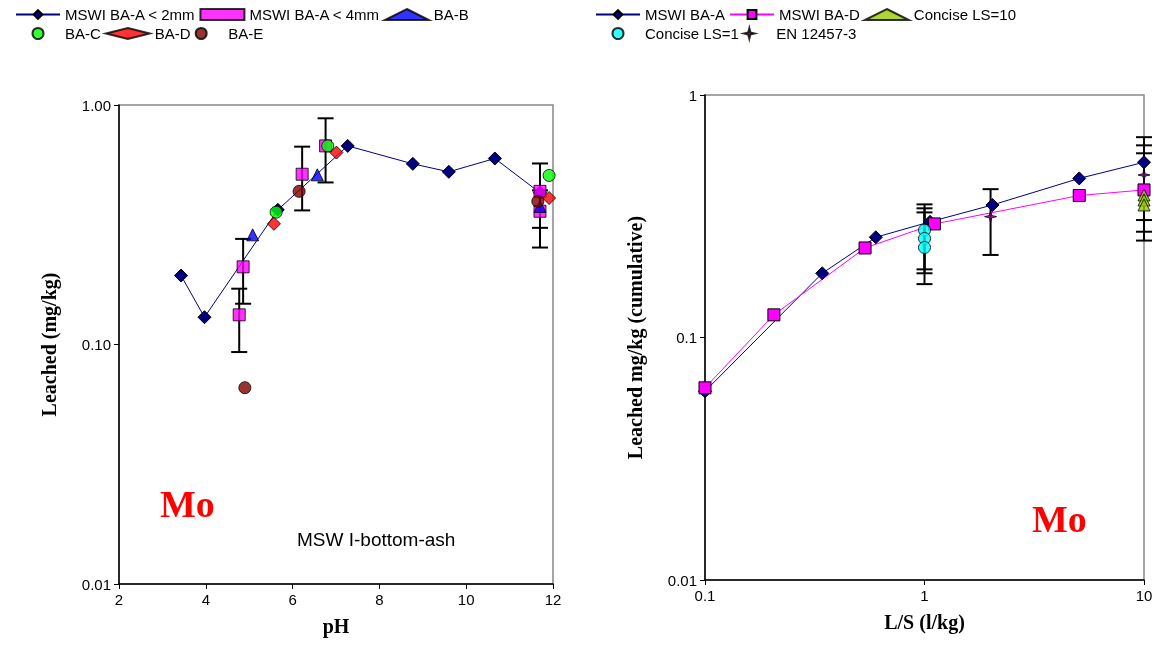 This screenshot has height=665, width=1160. I want to click on legend-label: MSWI BA-A < 4mm, so click(314, 14).